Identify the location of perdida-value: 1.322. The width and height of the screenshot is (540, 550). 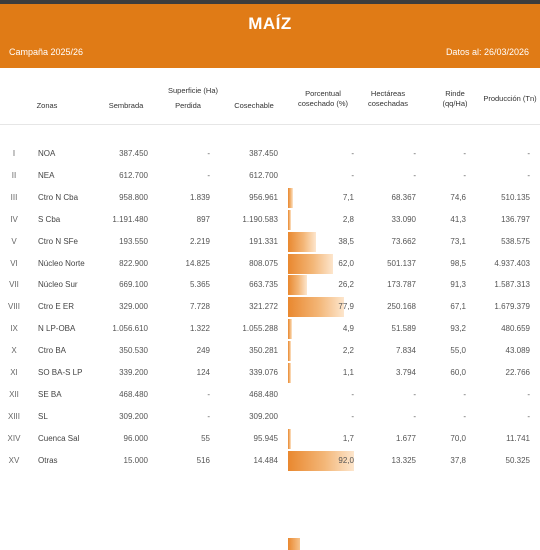
(199, 329).